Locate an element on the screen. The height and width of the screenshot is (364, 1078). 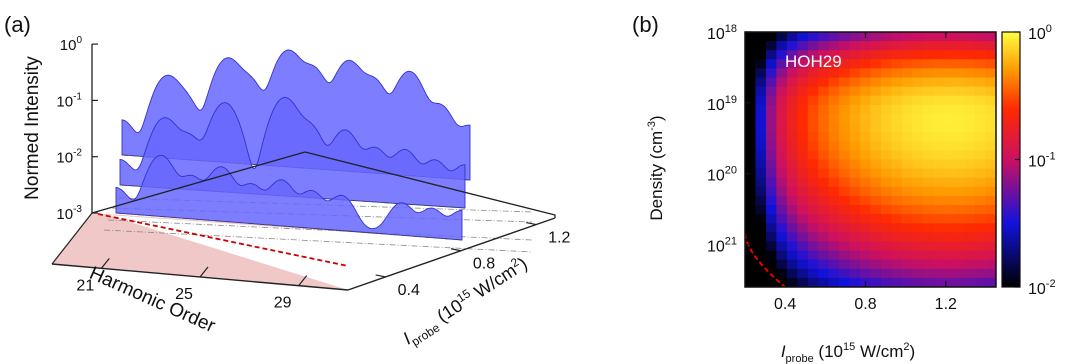
panel-b-ylabel: Density (cm-3) is located at coordinates (656, 167).